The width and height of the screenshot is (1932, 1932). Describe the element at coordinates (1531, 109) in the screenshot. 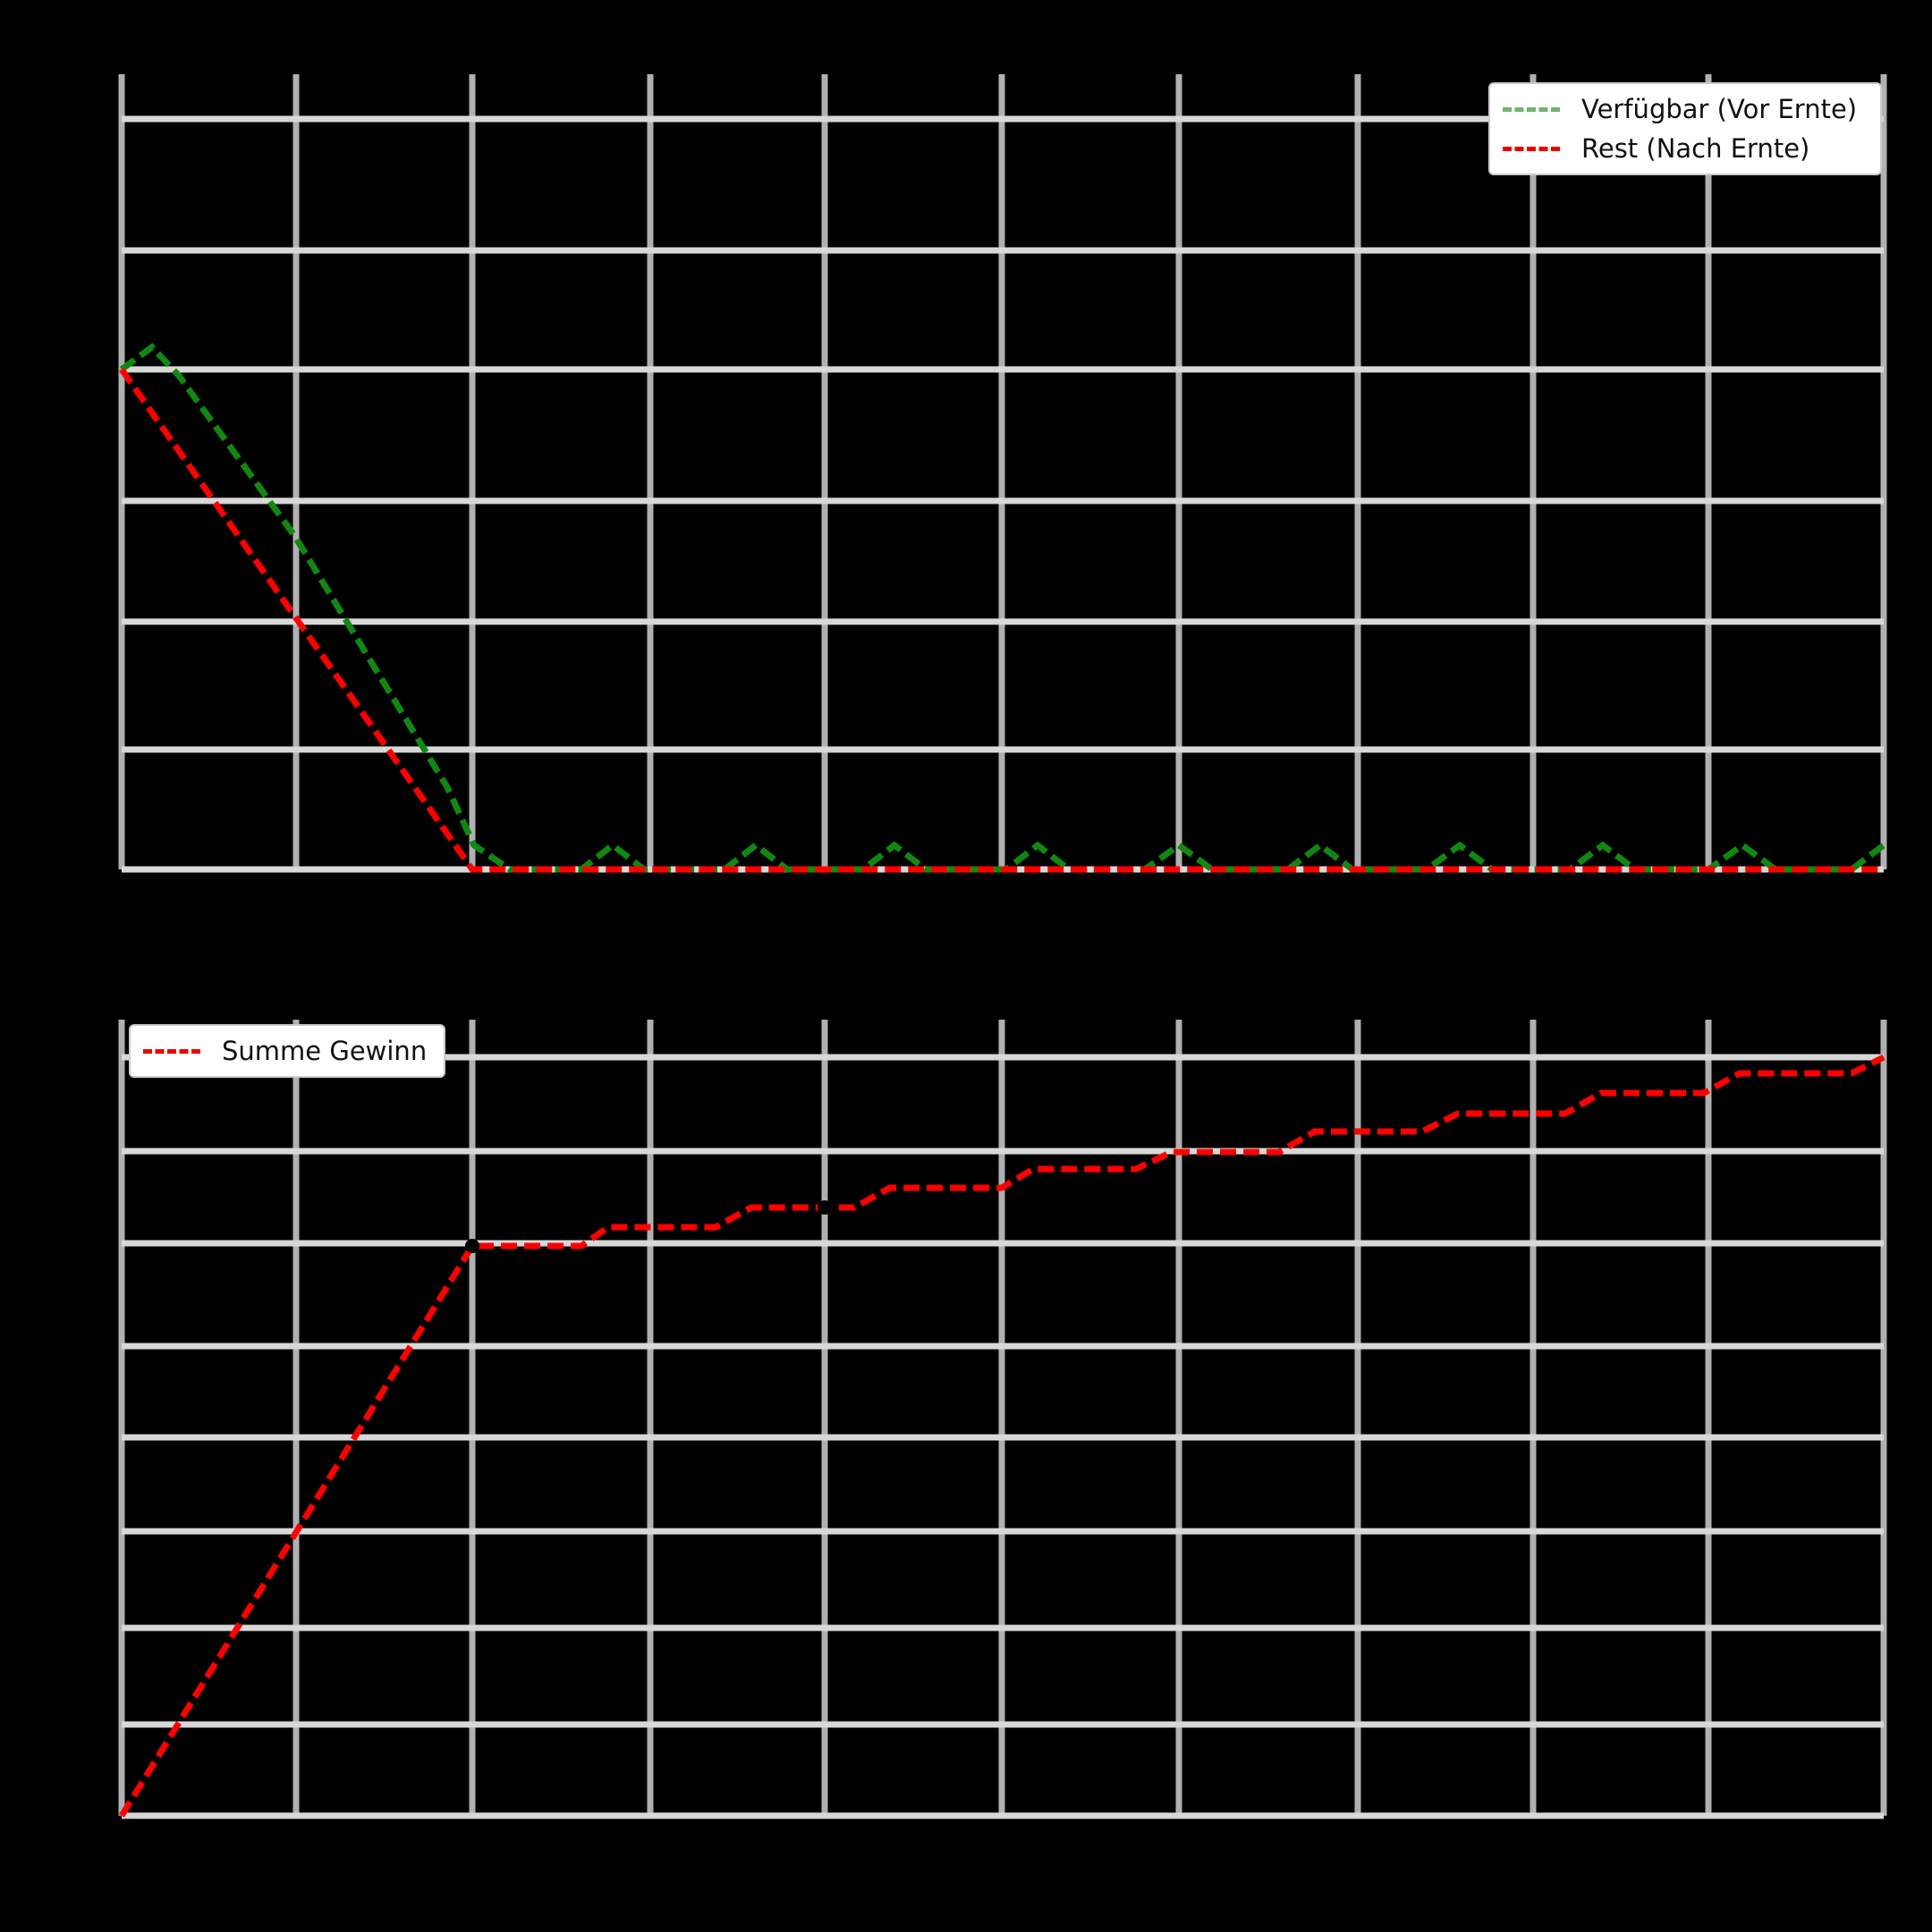

I see `green-dash-swatch-icon` at that location.